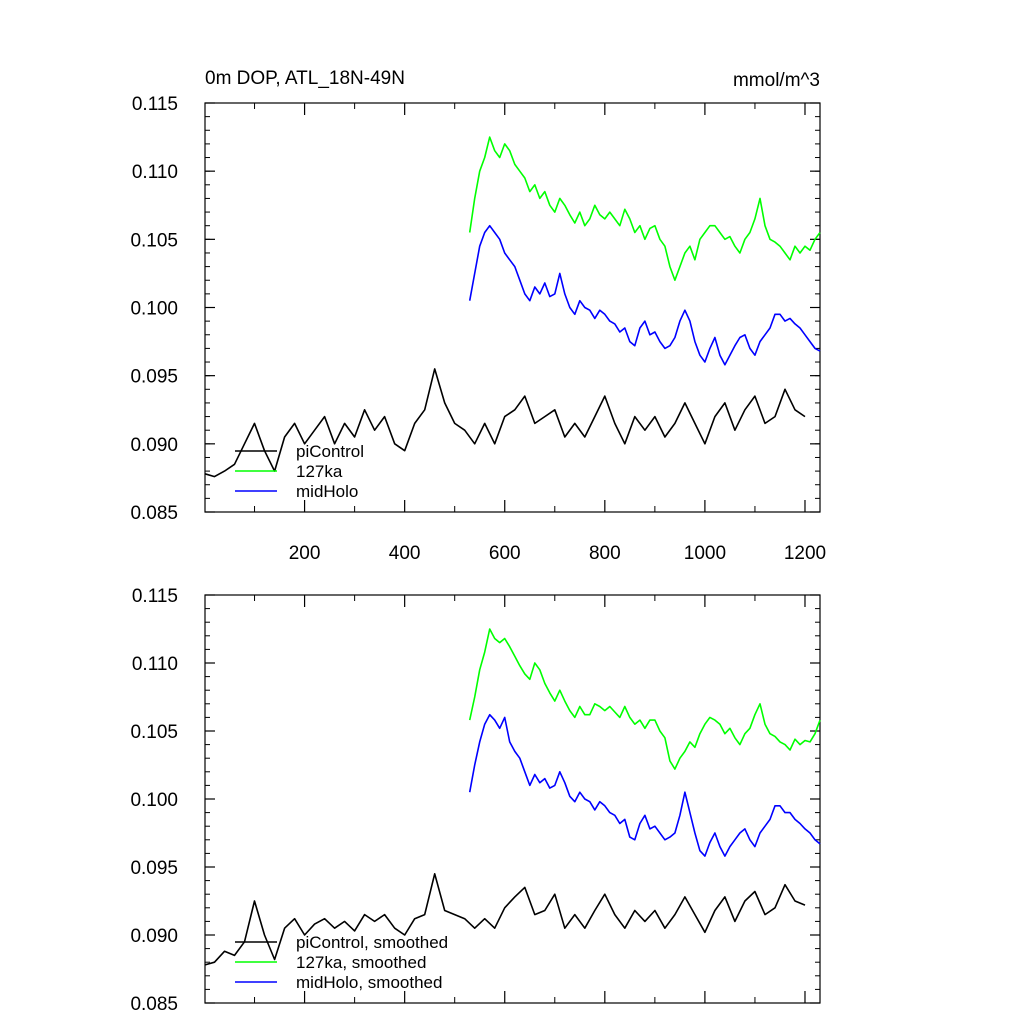 The image size is (1024, 1029). Describe the element at coordinates (805, 553) in the screenshot. I see `x-tick-label: 1200` at that location.